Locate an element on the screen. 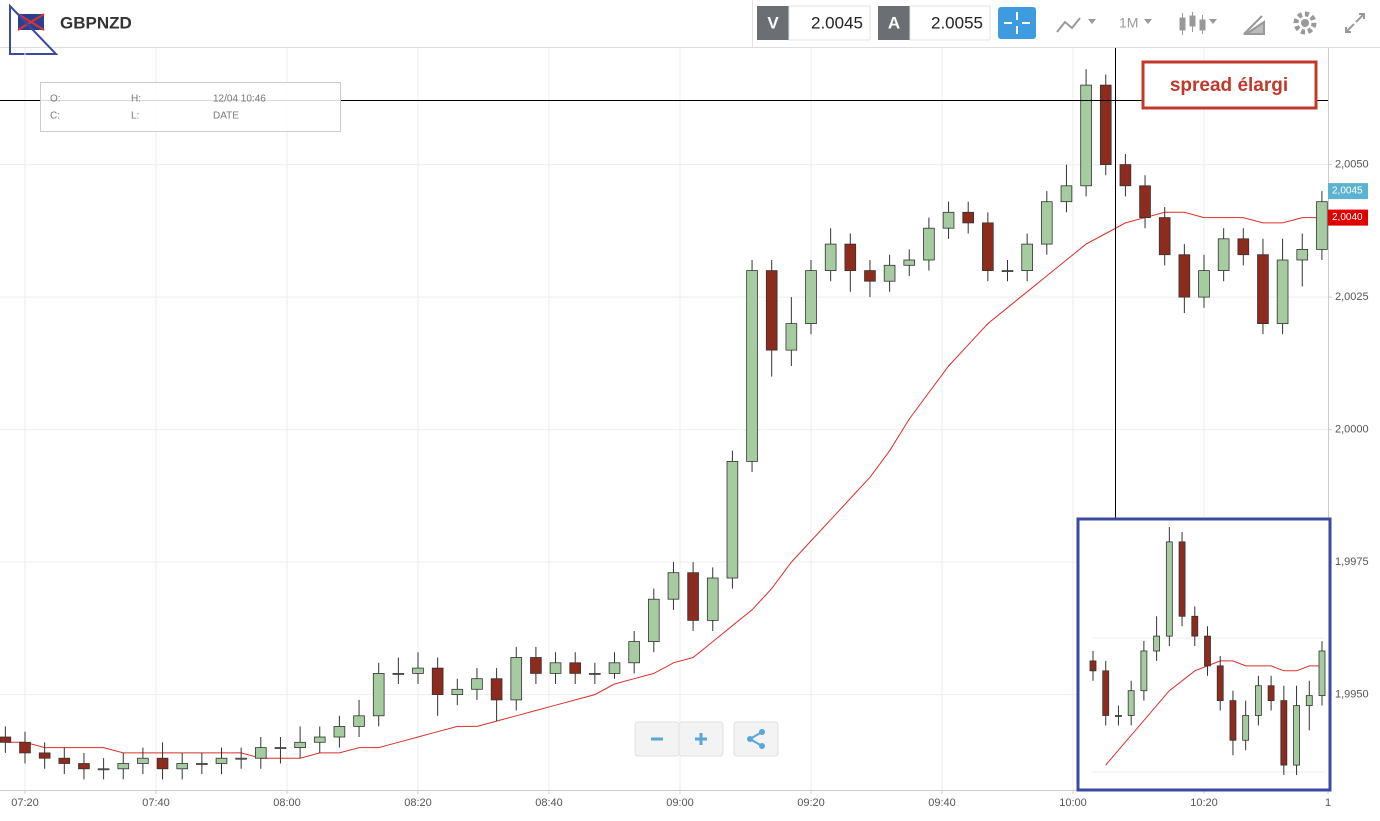  toolbar is located at coordinates (690, 23).